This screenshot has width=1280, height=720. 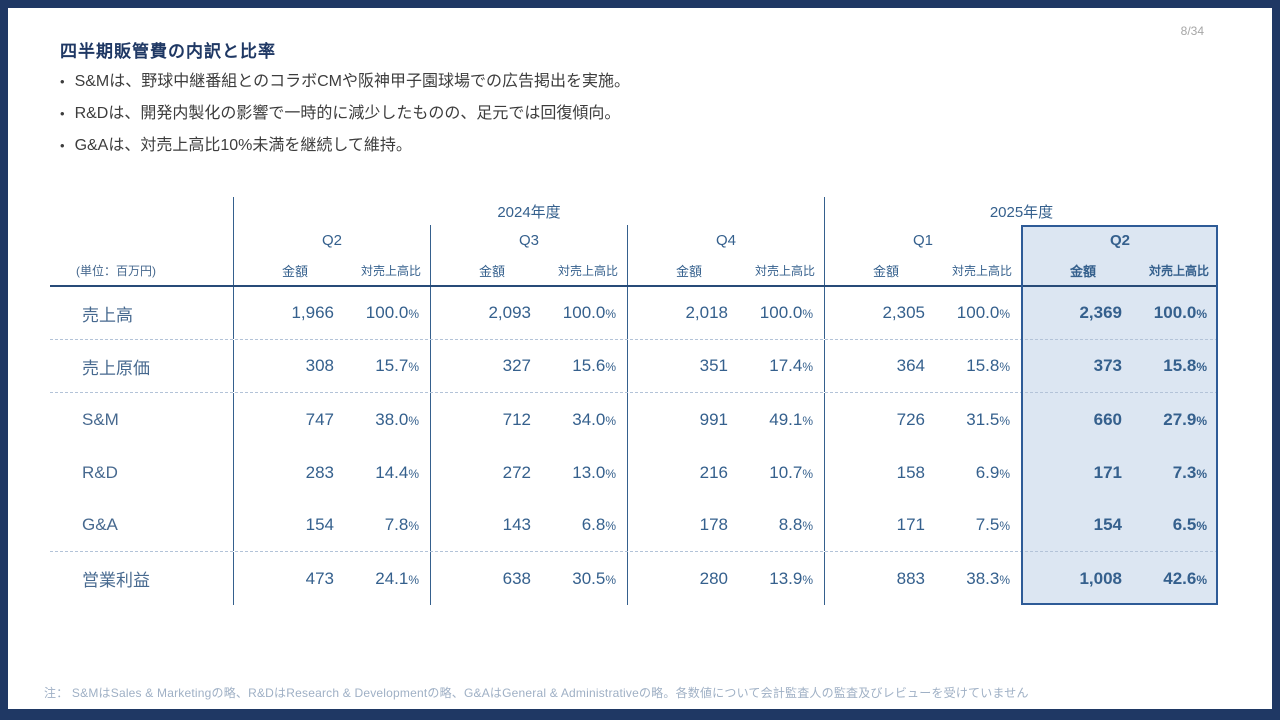 What do you see at coordinates (992, 524) in the screenshot?
I see `ratio-value: 7.5%` at bounding box center [992, 524].